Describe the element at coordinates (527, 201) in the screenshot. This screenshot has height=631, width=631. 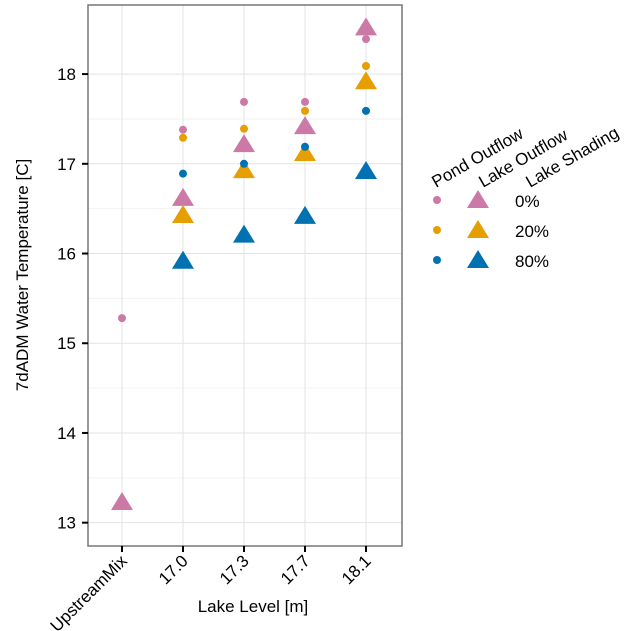
I see `legend-label: 0%` at that location.